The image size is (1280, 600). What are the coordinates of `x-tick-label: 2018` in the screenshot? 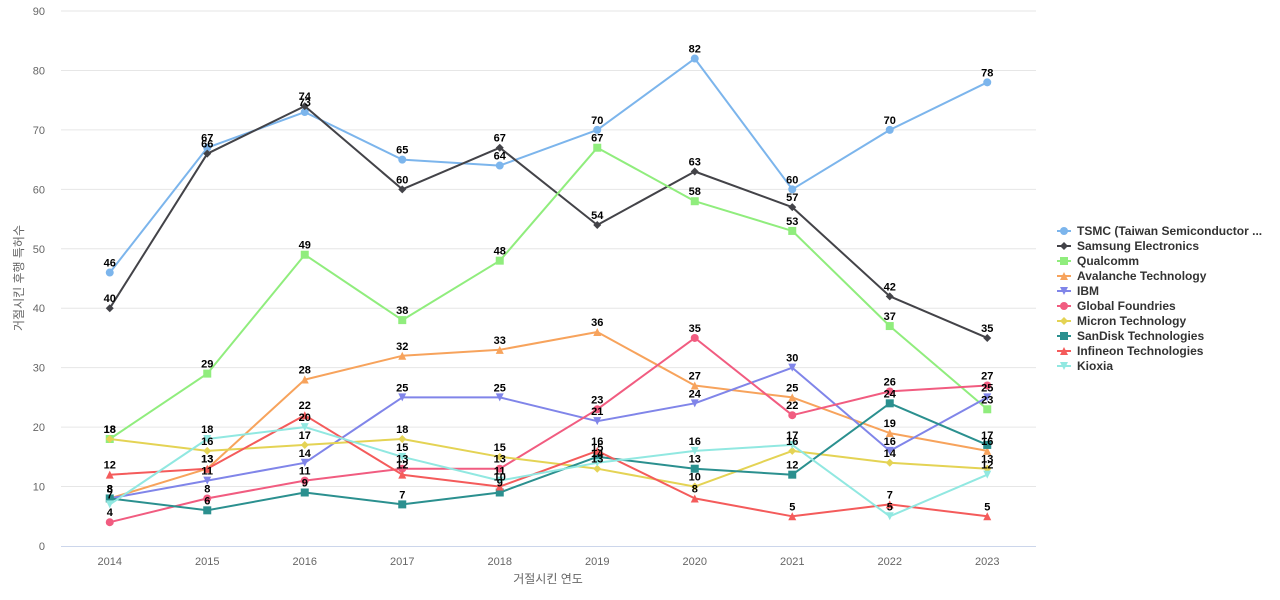 It's located at (500, 562).